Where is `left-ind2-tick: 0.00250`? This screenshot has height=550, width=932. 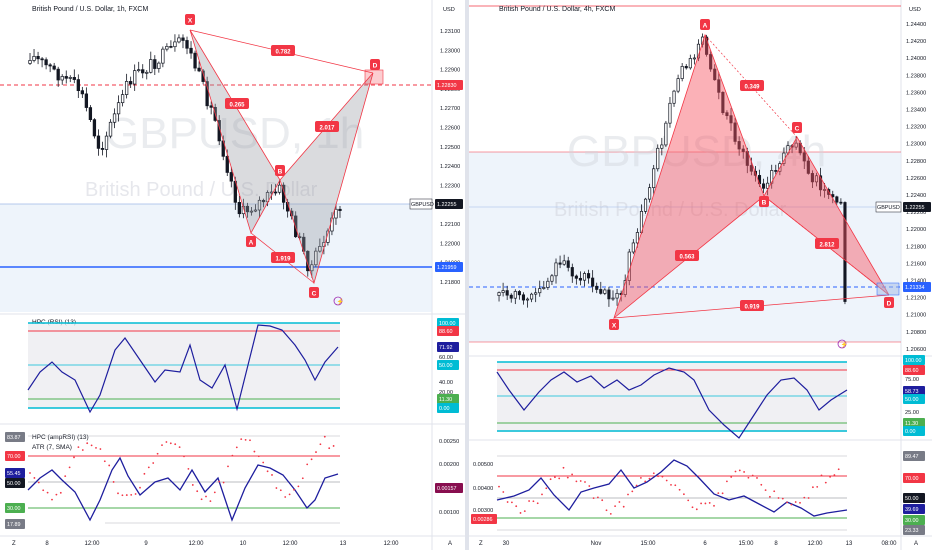
left-ind2-tick: 0.00250 is located at coordinates (449, 442).